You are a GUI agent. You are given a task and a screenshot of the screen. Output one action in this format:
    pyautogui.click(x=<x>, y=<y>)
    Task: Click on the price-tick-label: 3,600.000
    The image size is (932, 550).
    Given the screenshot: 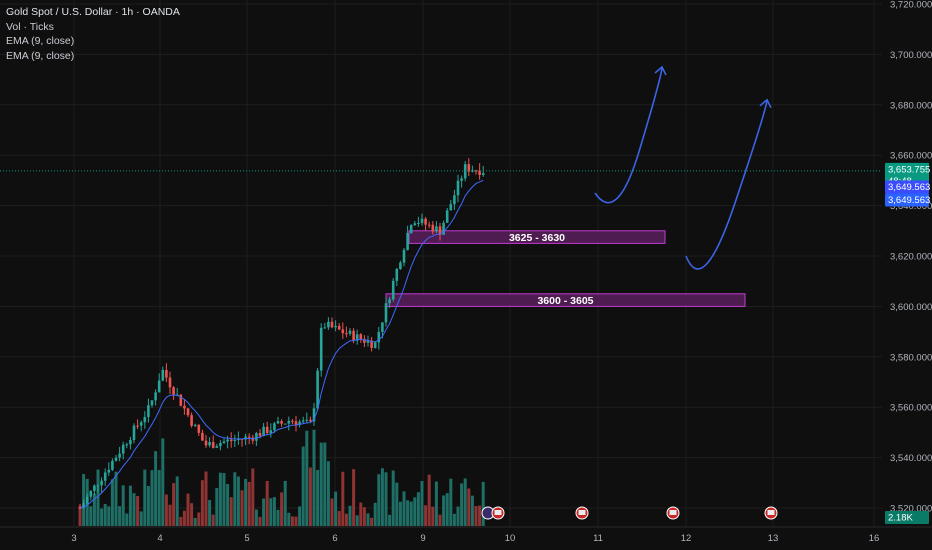 What is the action you would take?
    pyautogui.click(x=911, y=307)
    